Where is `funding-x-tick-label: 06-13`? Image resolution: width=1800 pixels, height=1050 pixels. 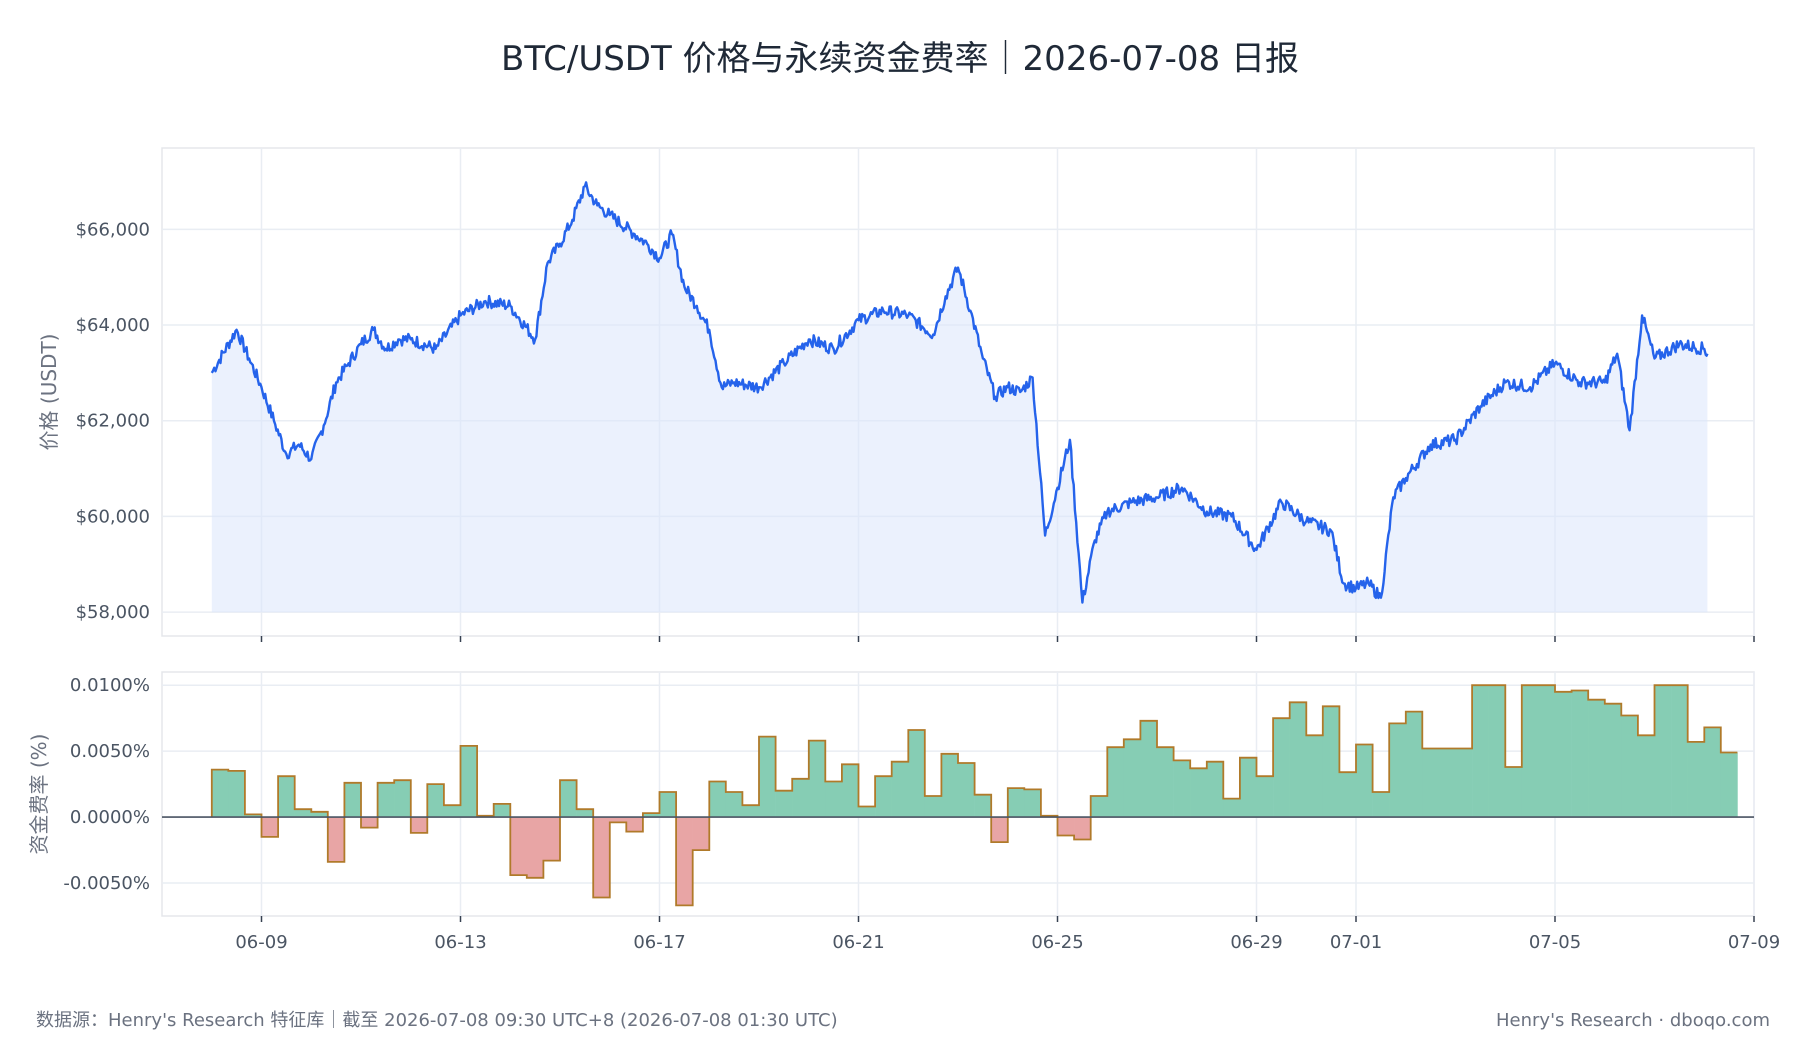 funding-x-tick-label: 06-13 is located at coordinates (460, 942).